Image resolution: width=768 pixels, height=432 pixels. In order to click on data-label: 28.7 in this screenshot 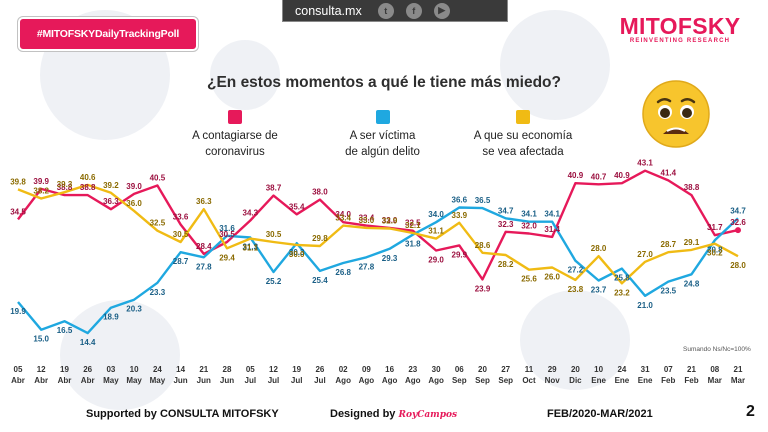, I will do `click(181, 261)`.